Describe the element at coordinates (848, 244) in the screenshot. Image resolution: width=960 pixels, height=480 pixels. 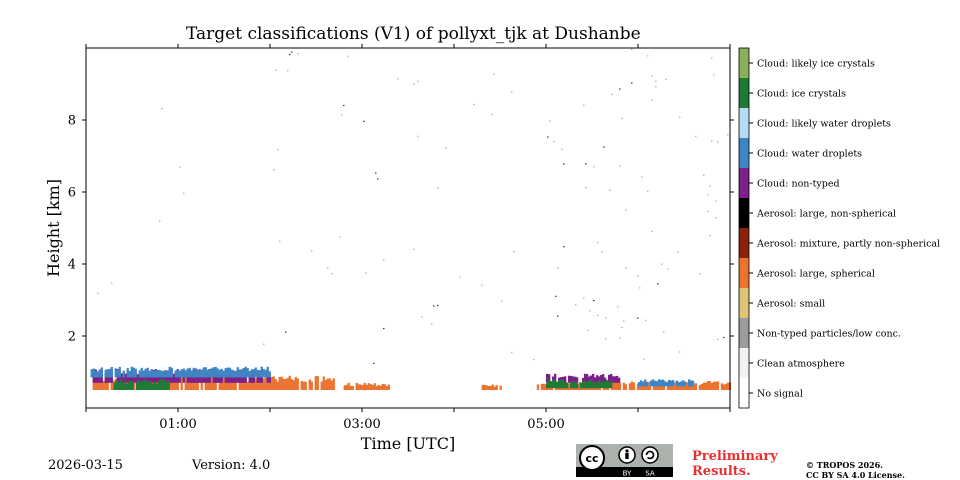
I see `colorbar-label: Aerosol: mixture, partly non-spherical` at that location.